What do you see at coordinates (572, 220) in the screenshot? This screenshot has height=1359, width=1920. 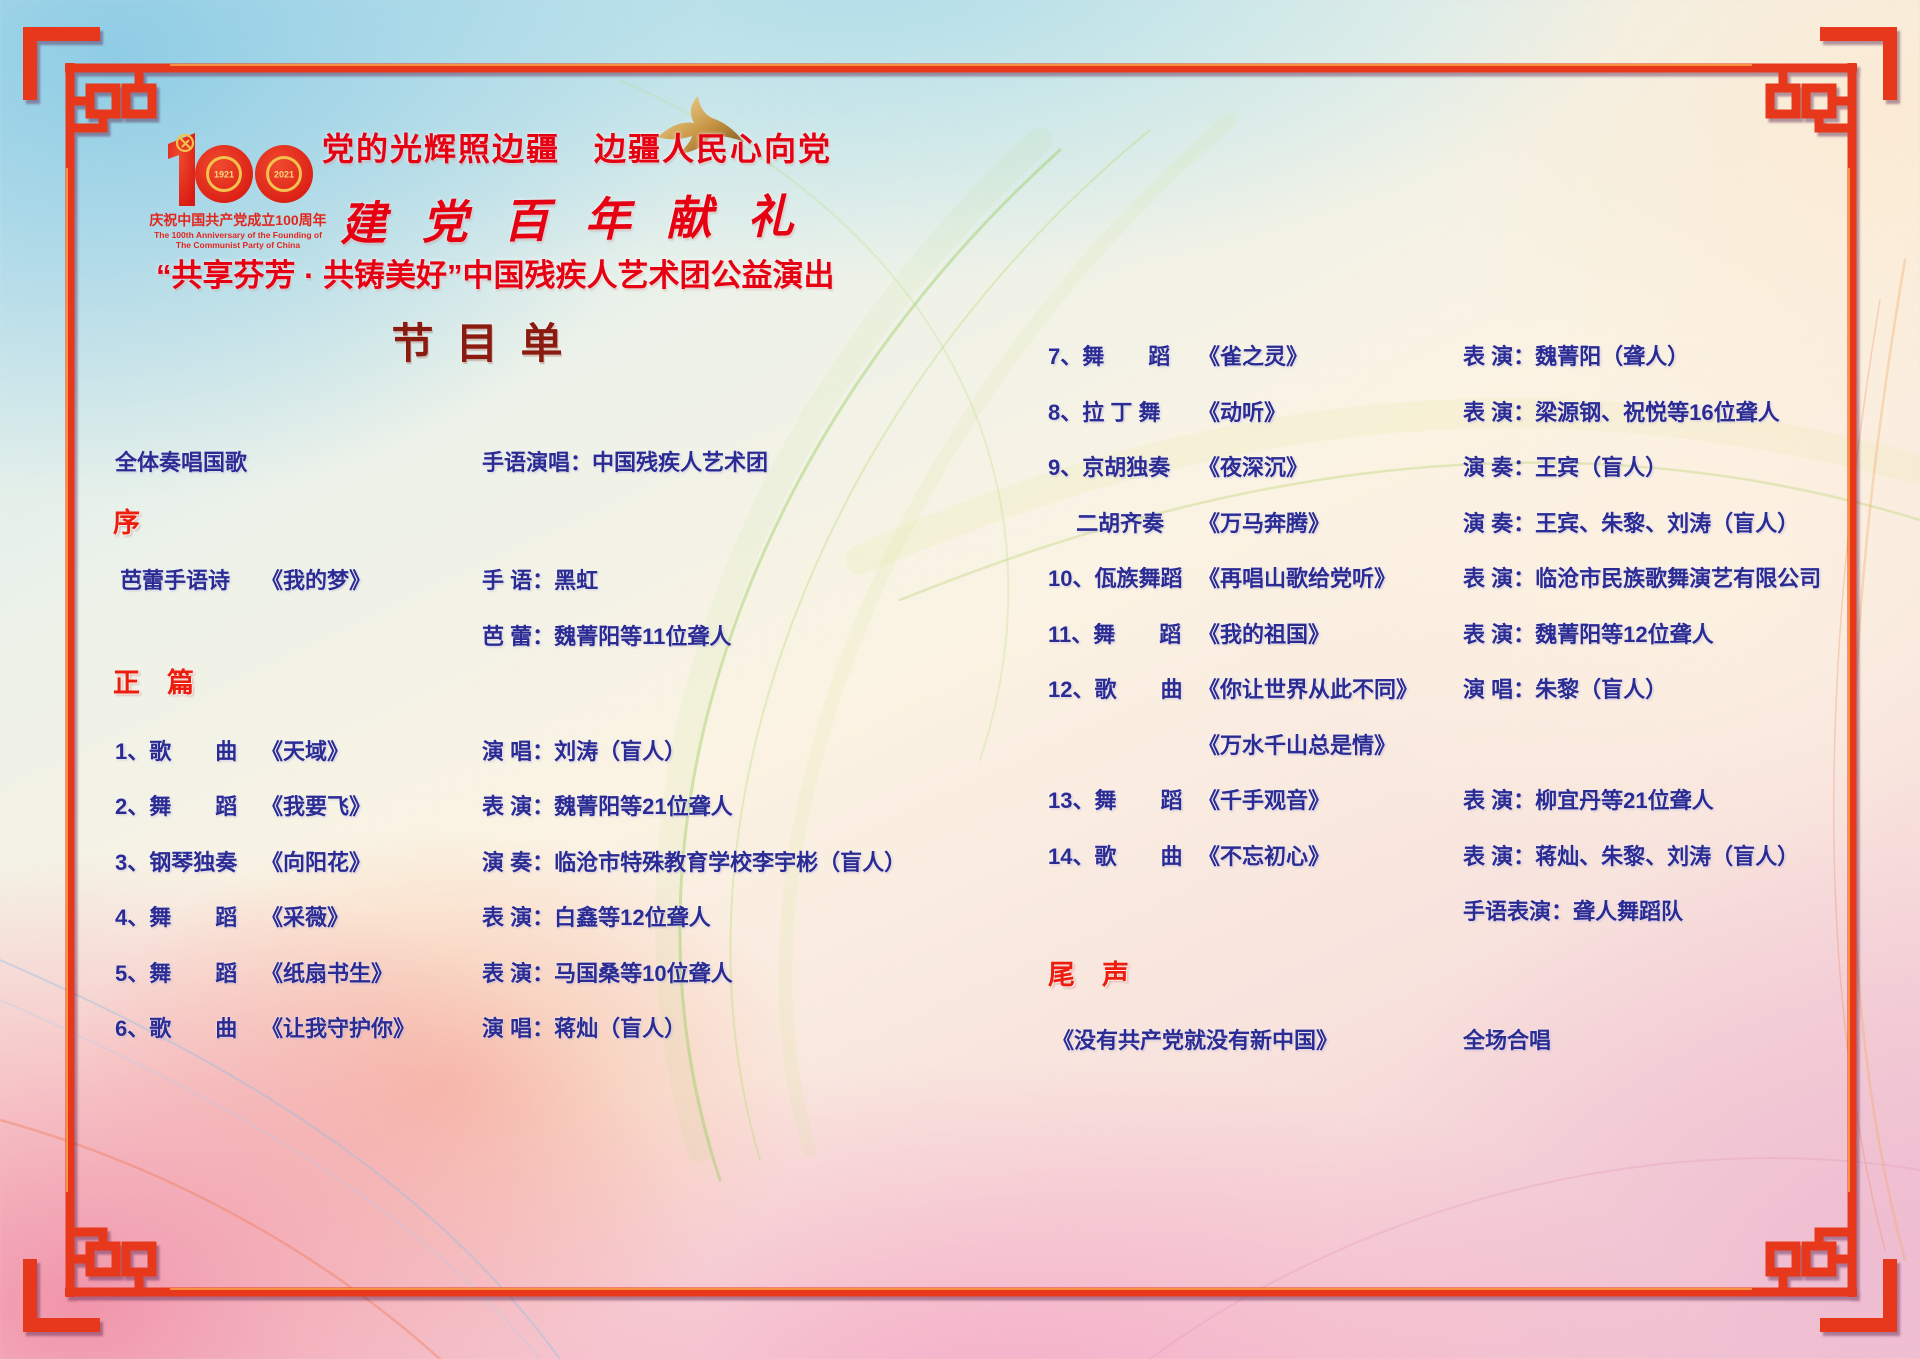 I see `calligraphy-title: 建 党 百 年 献 礼` at bounding box center [572, 220].